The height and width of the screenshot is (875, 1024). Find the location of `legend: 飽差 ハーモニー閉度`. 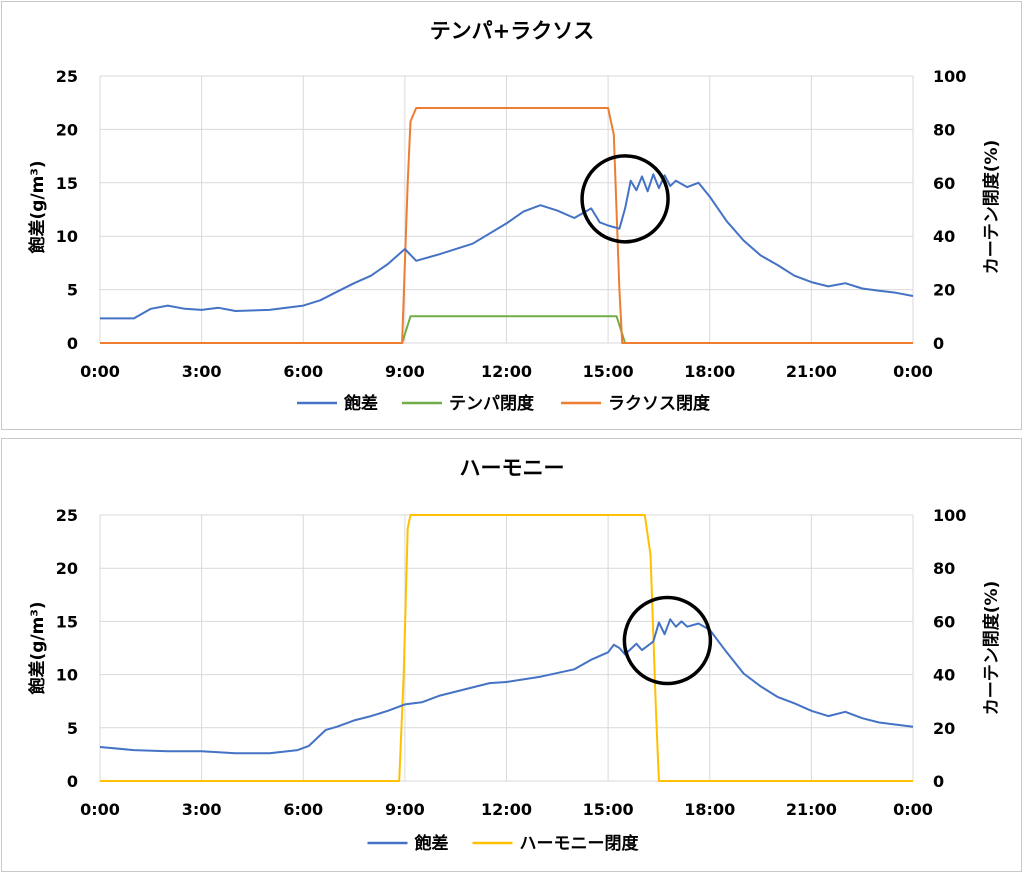

legend: 飽差 ハーモニー閉度 is located at coordinates (503, 843).